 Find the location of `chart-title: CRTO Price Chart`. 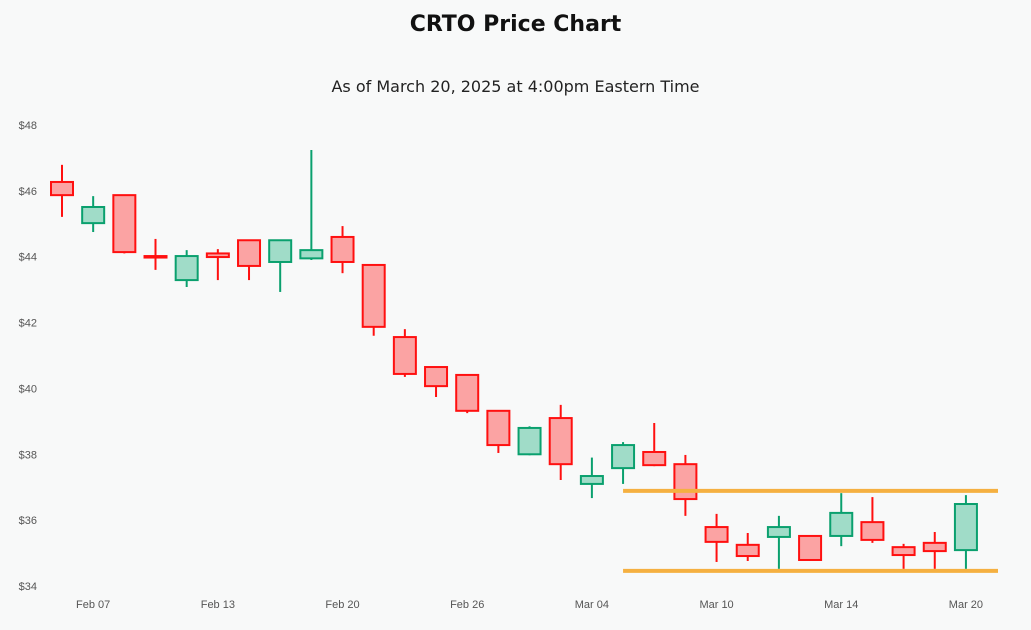

chart-title: CRTO Price Chart is located at coordinates (515, 24).